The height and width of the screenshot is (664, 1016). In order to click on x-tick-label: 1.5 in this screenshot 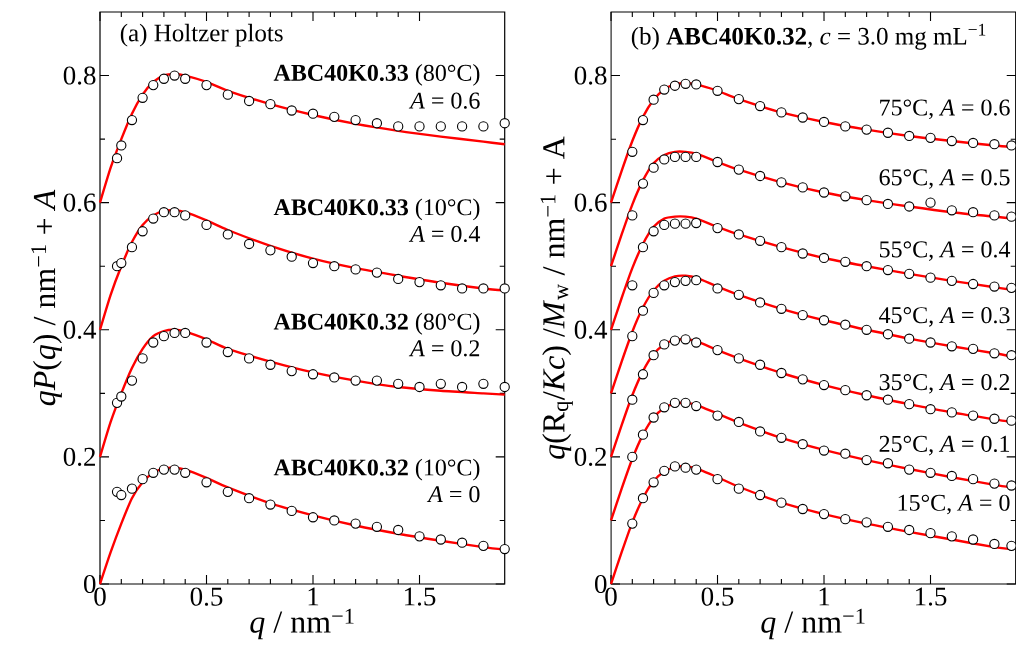, I will do `click(931, 596)`.